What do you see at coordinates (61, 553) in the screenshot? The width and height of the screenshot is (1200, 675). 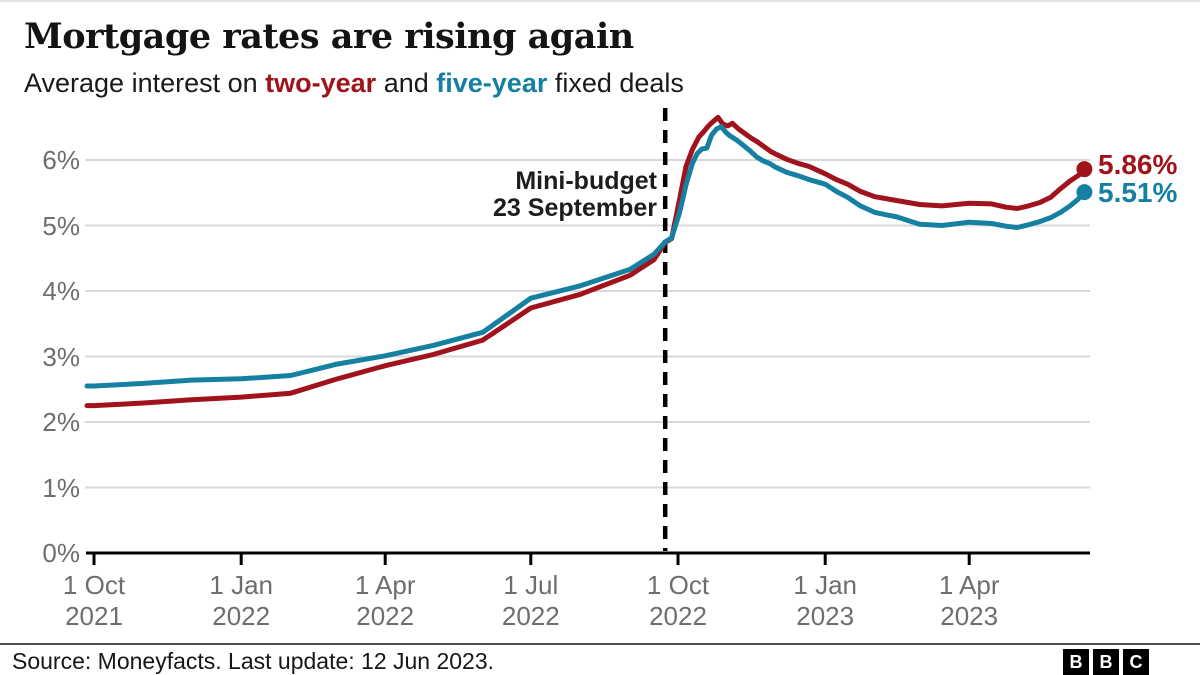 I see `y-tick-label-0%: 0%` at bounding box center [61, 553].